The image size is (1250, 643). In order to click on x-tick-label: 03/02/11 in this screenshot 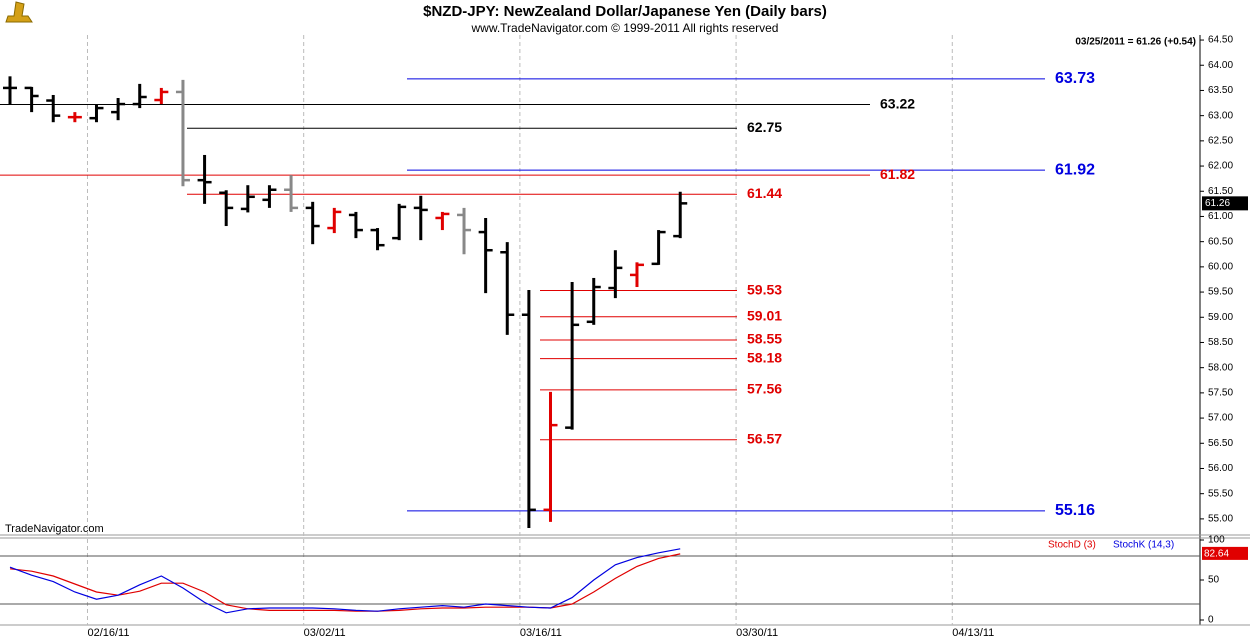, I will do `click(325, 633)`.